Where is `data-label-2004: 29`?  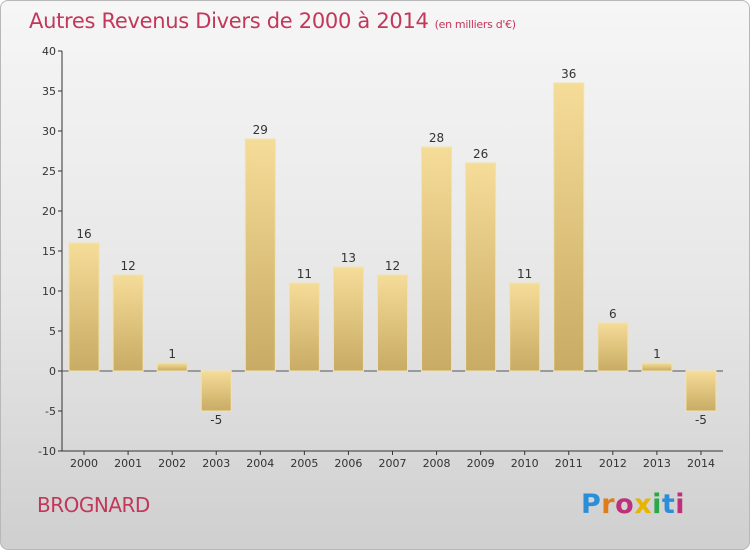 data-label-2004: 29 is located at coordinates (260, 130).